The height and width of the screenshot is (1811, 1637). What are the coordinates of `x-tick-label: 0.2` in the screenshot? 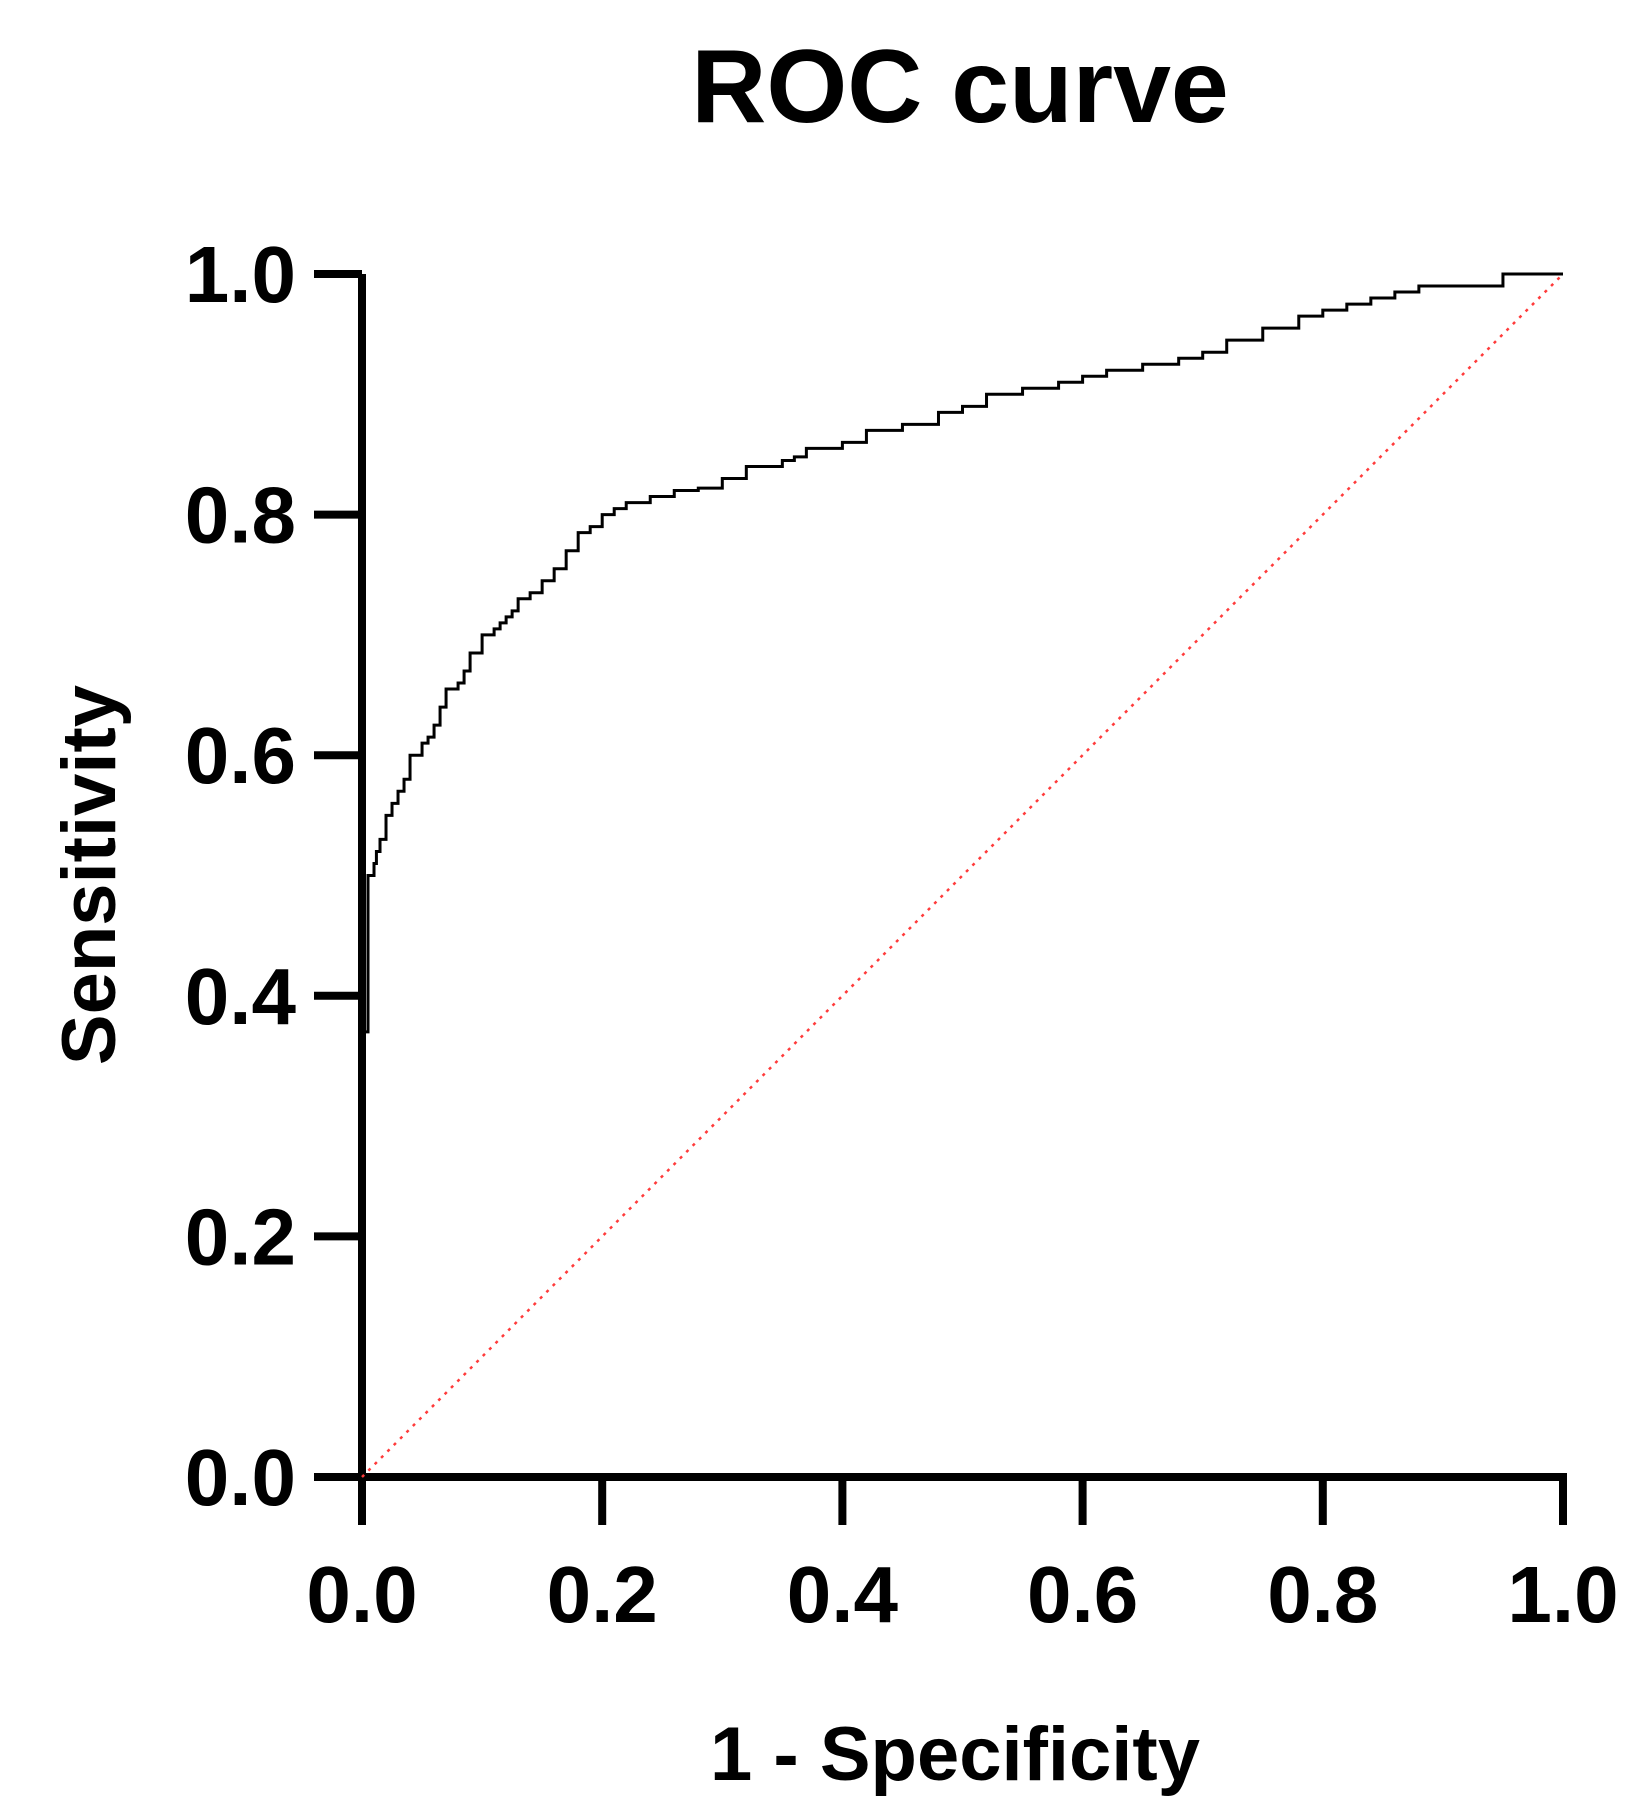 It's located at (602, 1594).